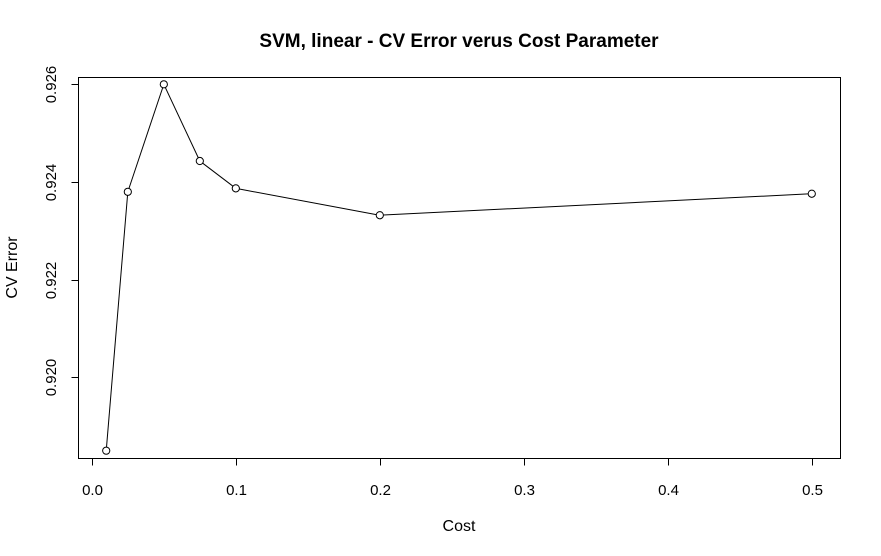  I want to click on x-tick-label: 0.0, so click(92, 490).